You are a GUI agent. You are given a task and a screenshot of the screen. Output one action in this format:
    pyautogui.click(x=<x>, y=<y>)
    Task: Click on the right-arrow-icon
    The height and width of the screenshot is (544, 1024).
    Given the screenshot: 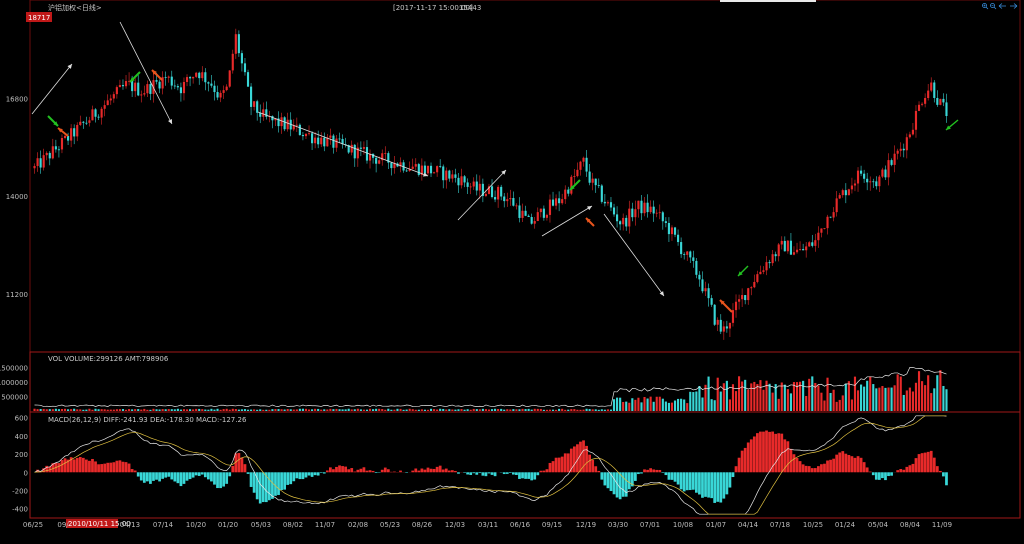 What is the action you would take?
    pyautogui.click(x=1014, y=6)
    